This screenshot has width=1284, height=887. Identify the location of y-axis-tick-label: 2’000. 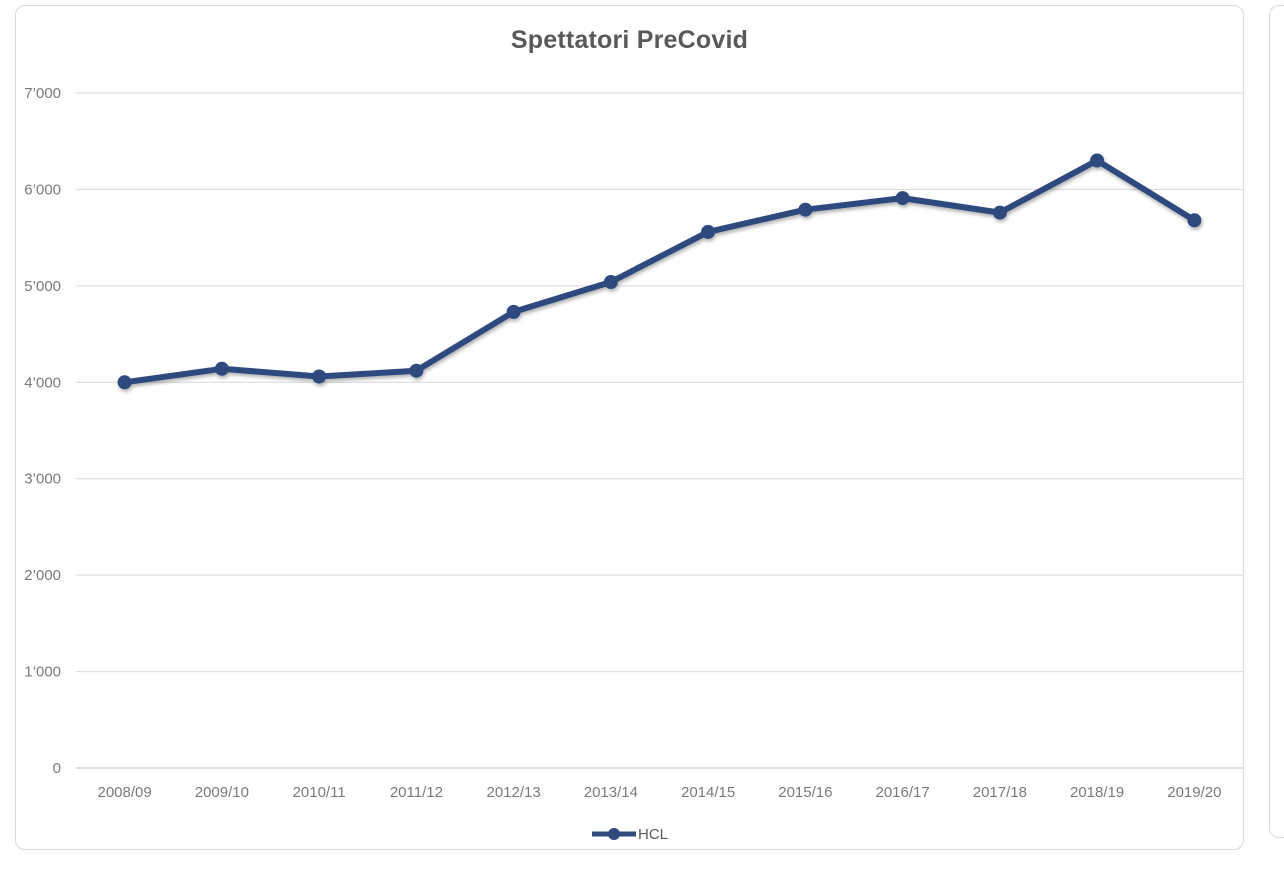
(42, 575).